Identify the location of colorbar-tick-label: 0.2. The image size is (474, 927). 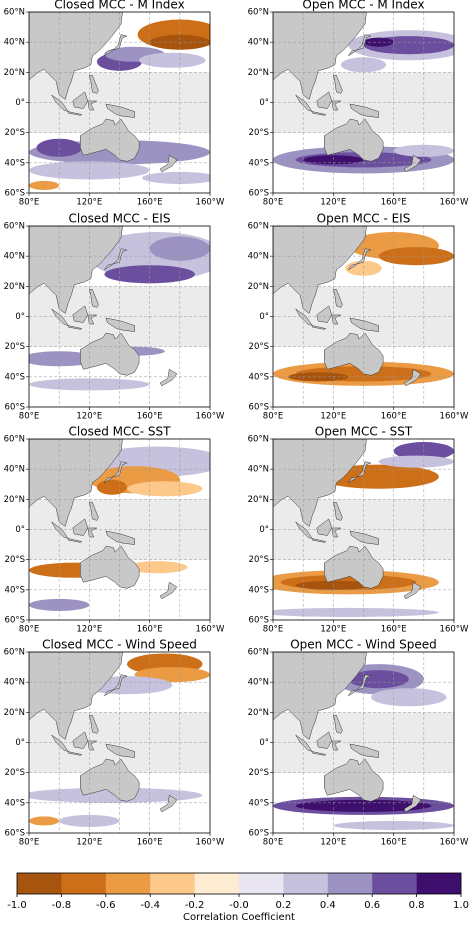
(283, 905).